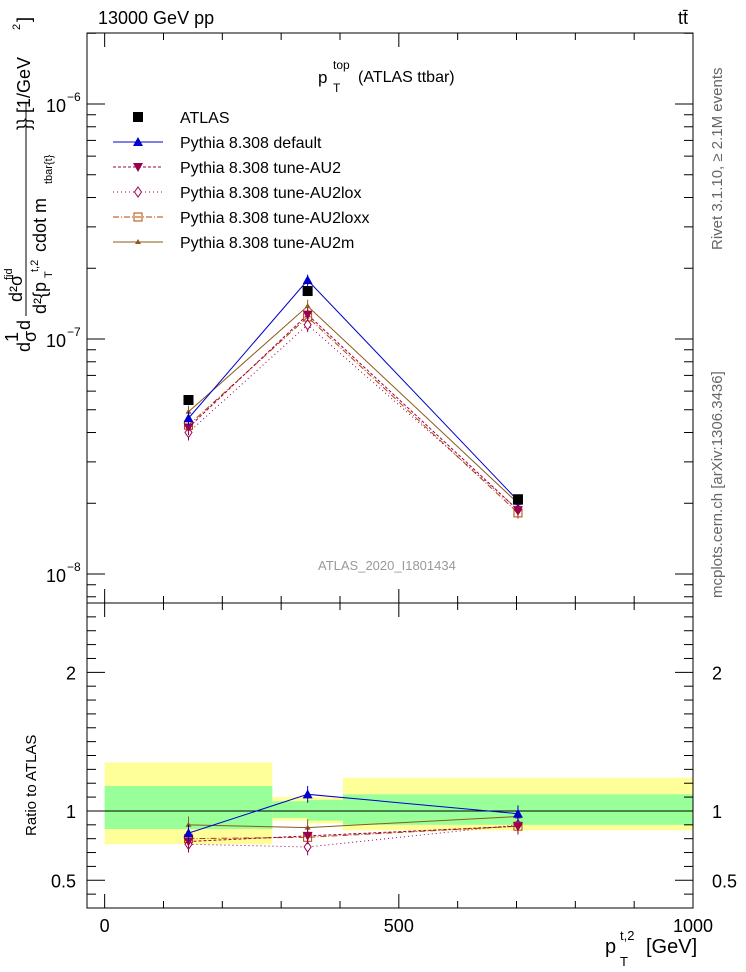 The width and height of the screenshot is (746, 972). I want to click on ratio-y-tick-label: 0.5, so click(63, 881).